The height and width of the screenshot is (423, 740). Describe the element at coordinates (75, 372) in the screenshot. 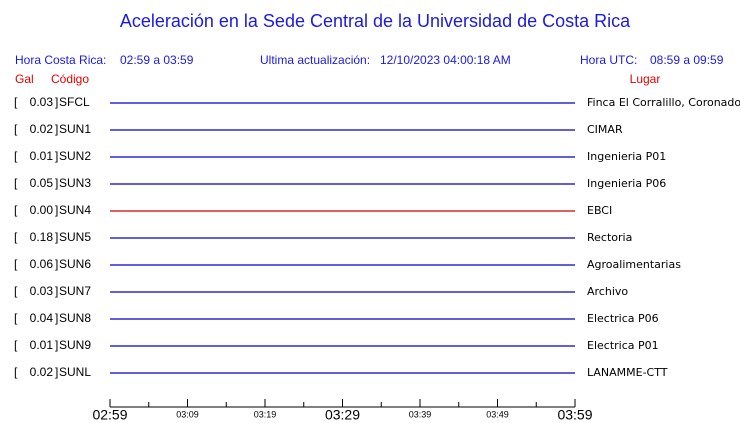

I see `station-code: SUNL` at that location.